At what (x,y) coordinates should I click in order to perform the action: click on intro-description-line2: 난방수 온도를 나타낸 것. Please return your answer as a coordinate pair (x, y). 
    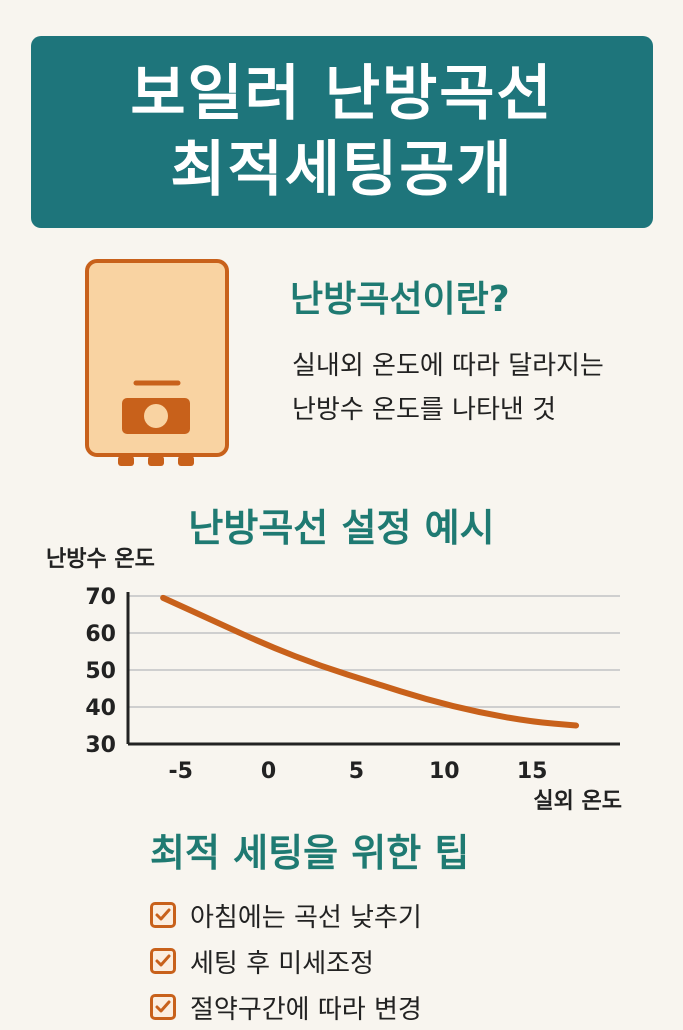
    Looking at the image, I should click on (424, 410).